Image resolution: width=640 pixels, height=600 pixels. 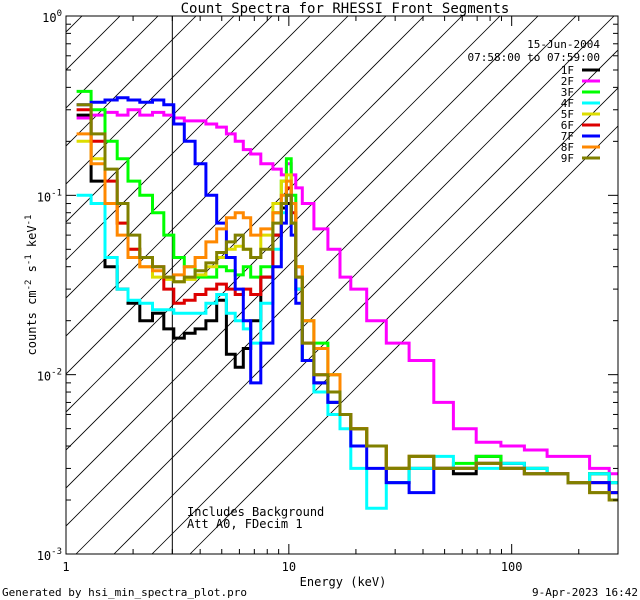 What do you see at coordinates (563, 44) in the screenshot?
I see `date-label: 15-Jun-2004` at bounding box center [563, 44].